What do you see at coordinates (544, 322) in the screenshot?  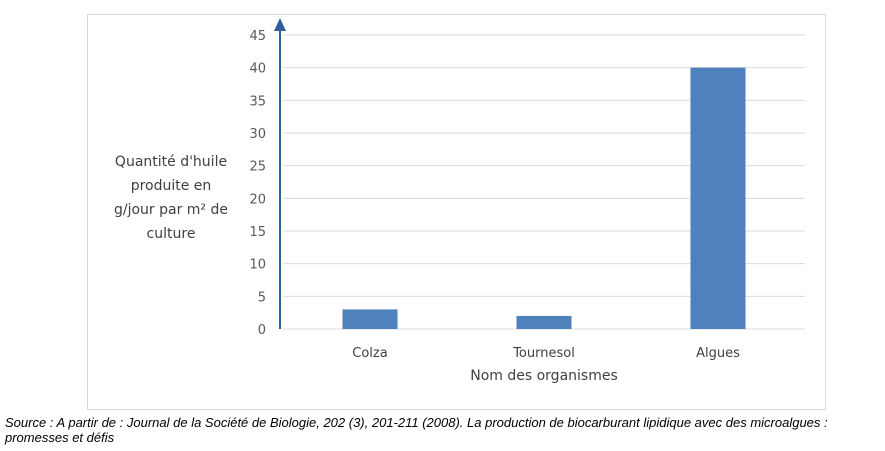 I see `bar-tournesol` at bounding box center [544, 322].